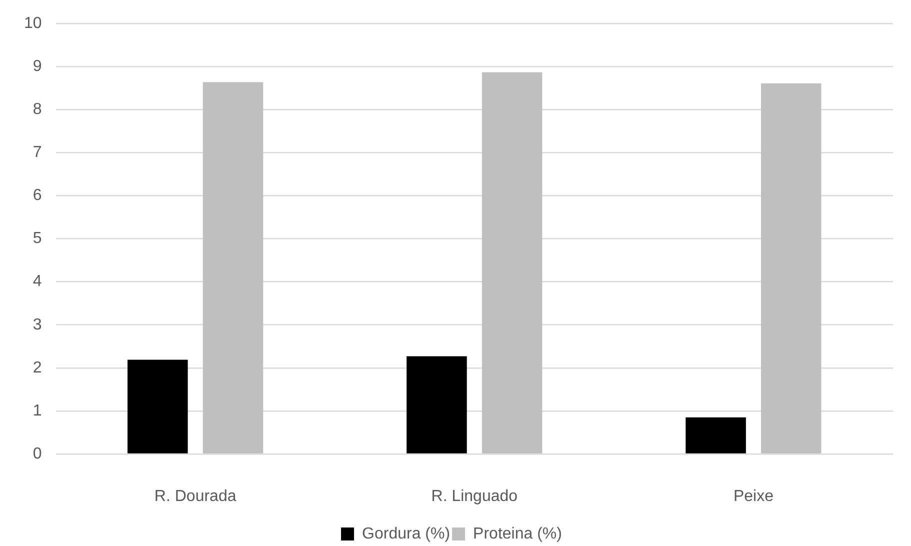 Image resolution: width=911 pixels, height=546 pixels. I want to click on y-tick-label: 8, so click(37, 109).